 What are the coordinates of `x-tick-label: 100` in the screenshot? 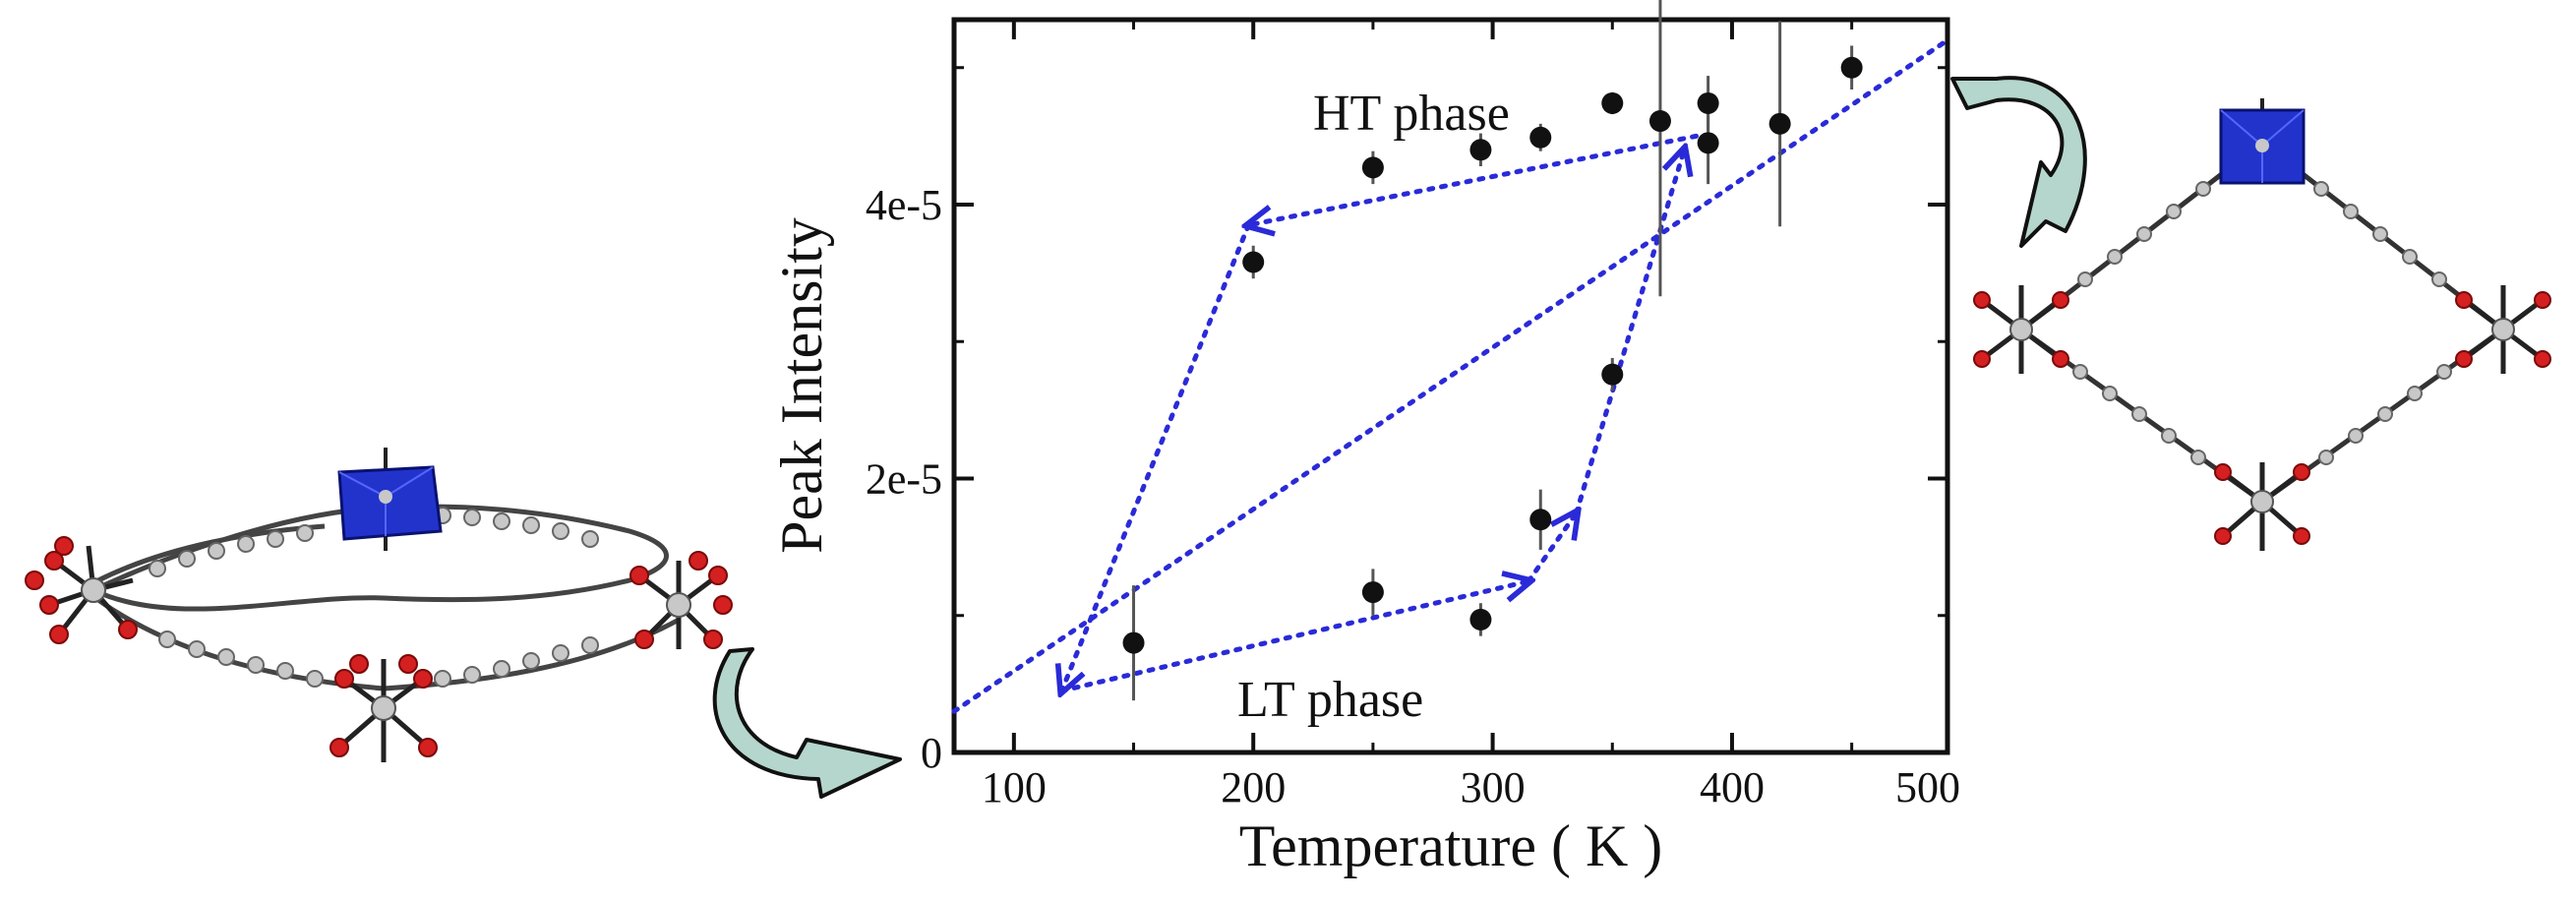 It's located at (1015, 787).